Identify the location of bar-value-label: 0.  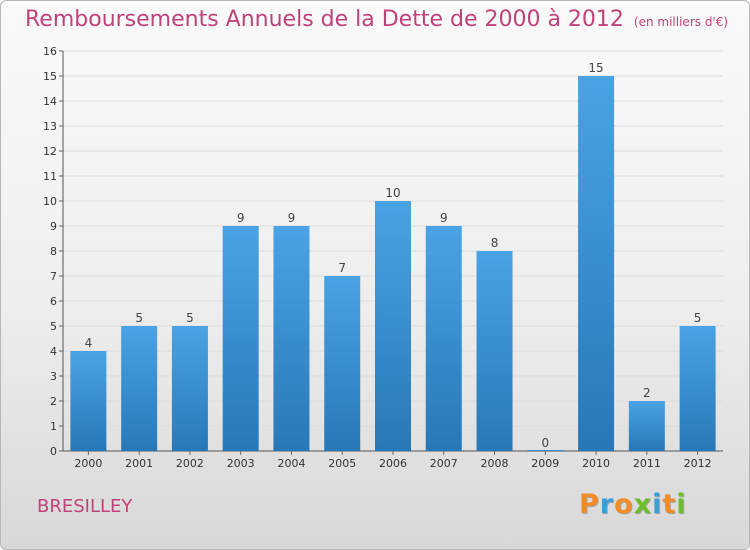
(545, 443).